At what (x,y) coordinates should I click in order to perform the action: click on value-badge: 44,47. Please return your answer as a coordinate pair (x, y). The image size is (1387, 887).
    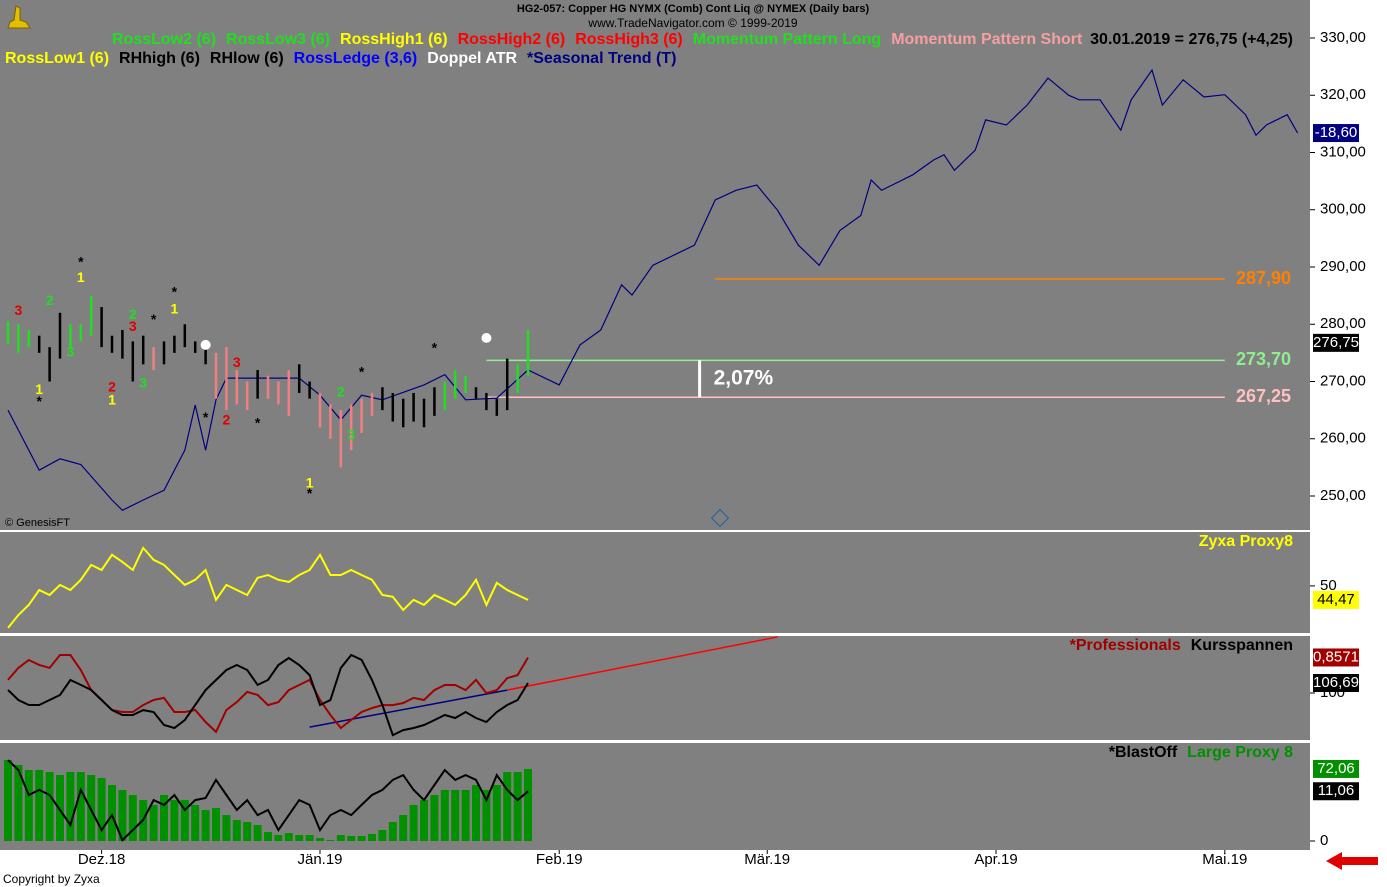
    Looking at the image, I should click on (1336, 599).